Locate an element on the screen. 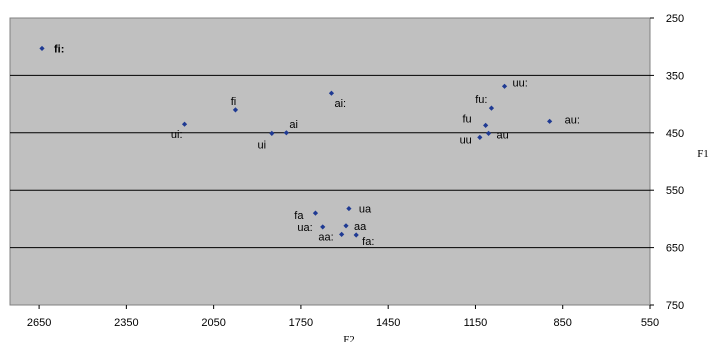 This screenshot has width=709, height=342. data-label-ui:: ui: is located at coordinates (177, 135).